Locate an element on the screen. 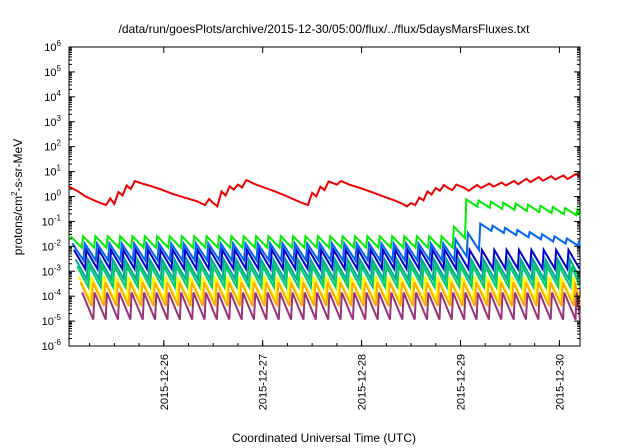 The width and height of the screenshot is (640, 448). y-tick-label: 10³ is located at coordinates (52, 121).